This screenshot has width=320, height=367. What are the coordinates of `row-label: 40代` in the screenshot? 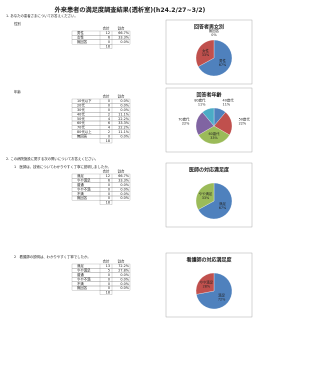 It's located at (81, 113).